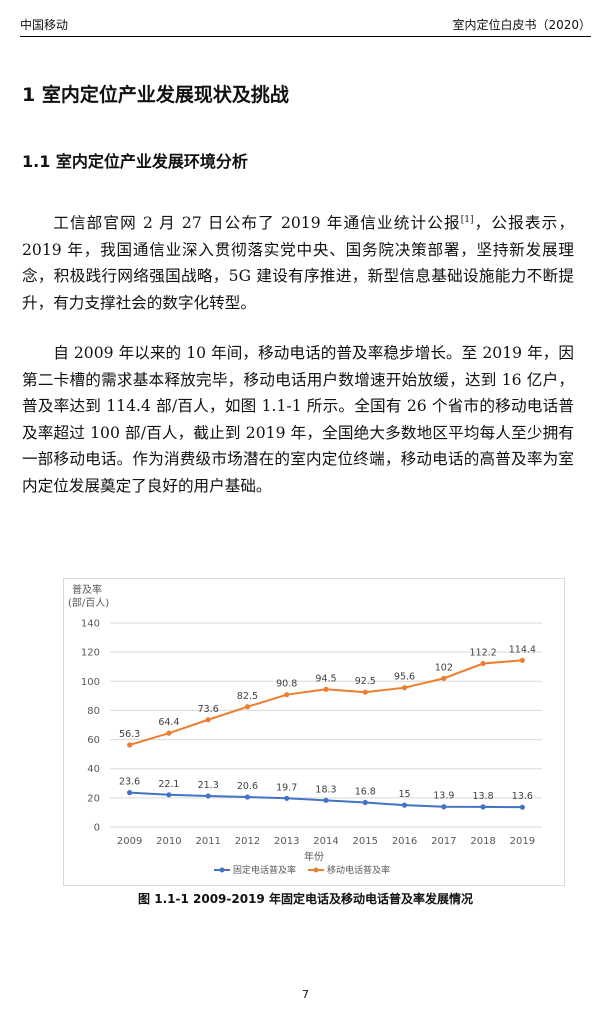 The height and width of the screenshot is (1019, 611). What do you see at coordinates (305, 899) in the screenshot?
I see `figure-caption: 图 1.1-1 2009-2019 年固定电话及移动电话普及率发展情况` at bounding box center [305, 899].